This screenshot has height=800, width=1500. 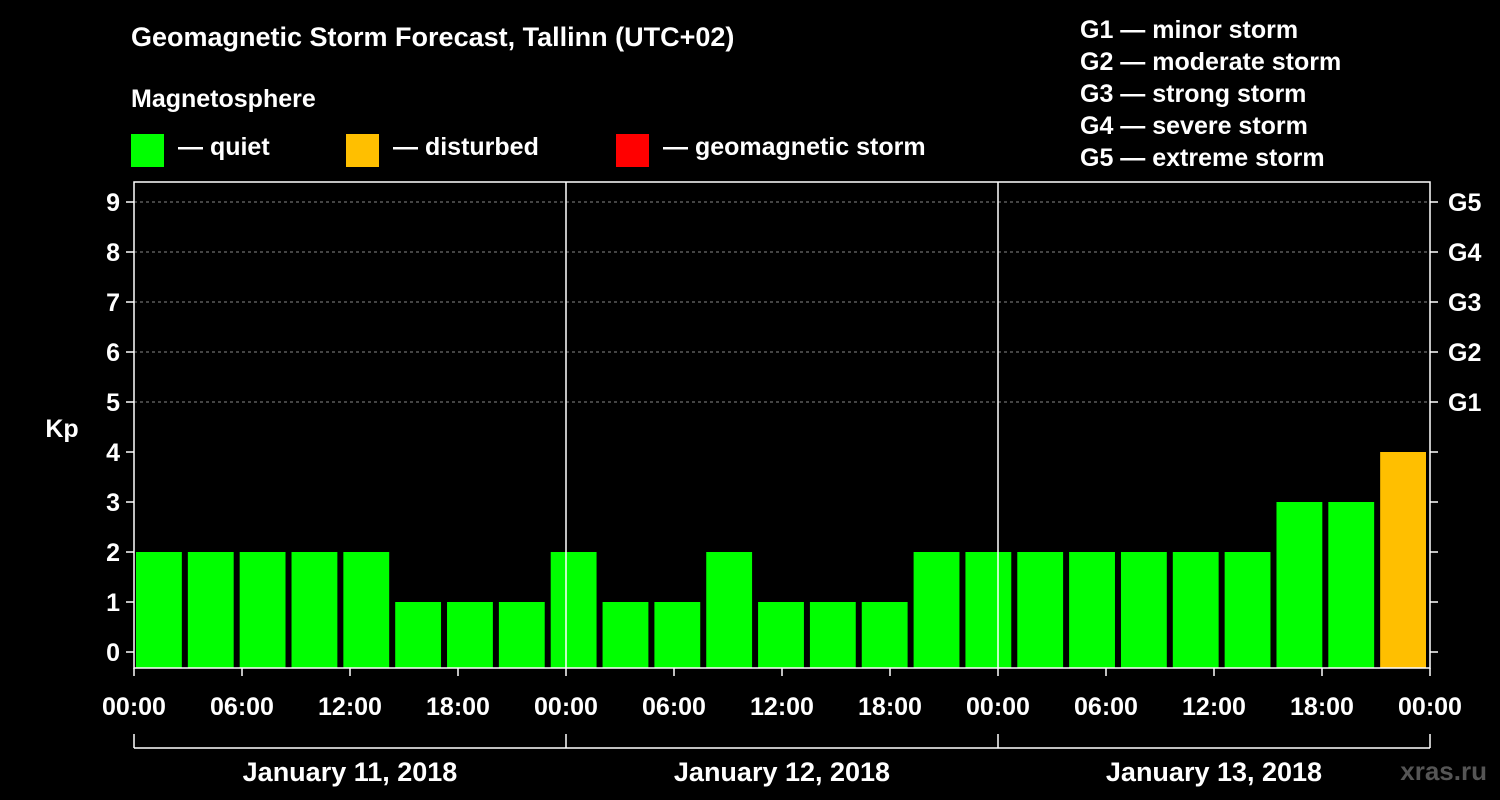 I want to click on storm-level-g3: G3 — strong storm, so click(x=1193, y=94).